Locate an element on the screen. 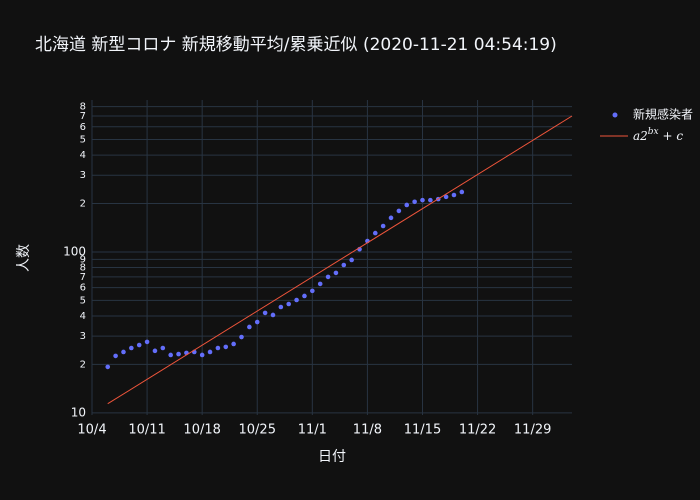  x-tick-label: 10/25 is located at coordinates (257, 430).